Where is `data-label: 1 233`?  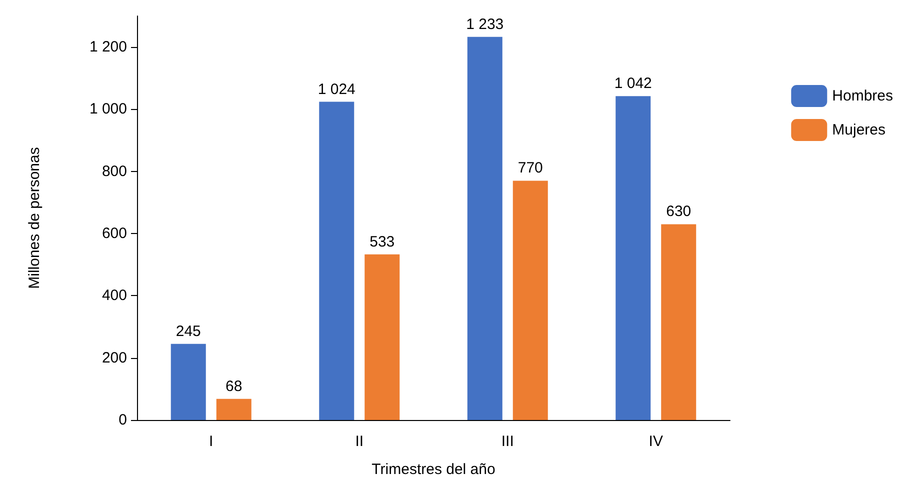 data-label: 1 233 is located at coordinates (485, 24).